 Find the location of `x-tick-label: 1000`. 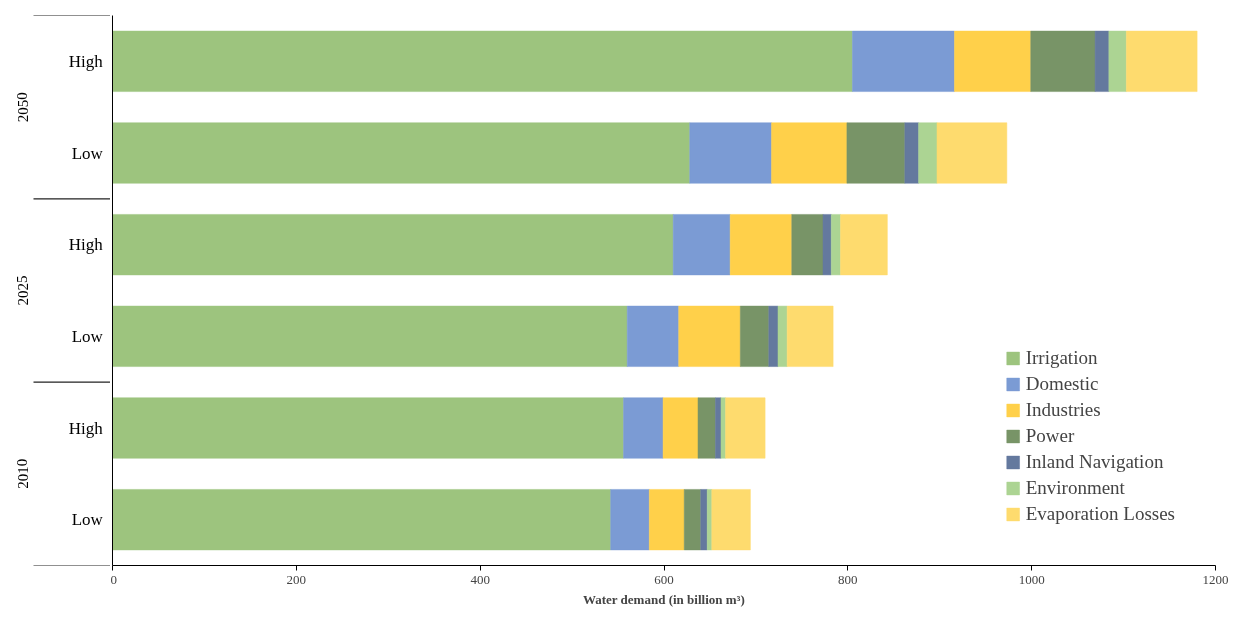

x-tick-label: 1000 is located at coordinates (1031, 579).